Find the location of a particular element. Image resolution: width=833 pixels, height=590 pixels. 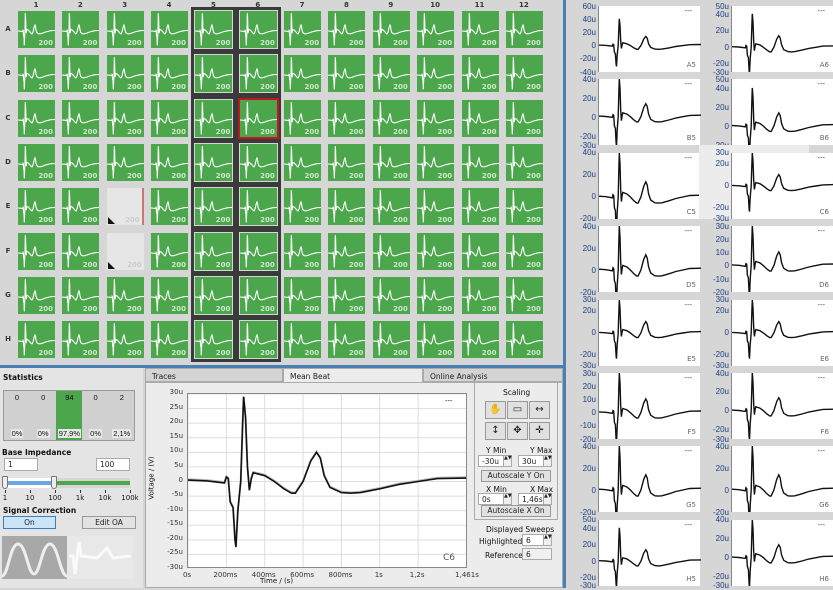

well-D5: 200 is located at coordinates (214, 162).